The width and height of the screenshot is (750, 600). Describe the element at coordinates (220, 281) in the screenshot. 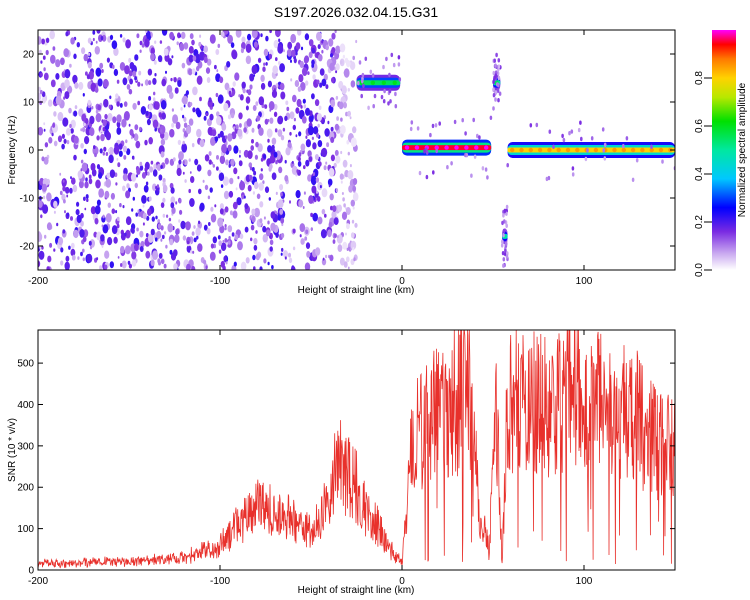

I see `x-tick-label: -100` at that location.